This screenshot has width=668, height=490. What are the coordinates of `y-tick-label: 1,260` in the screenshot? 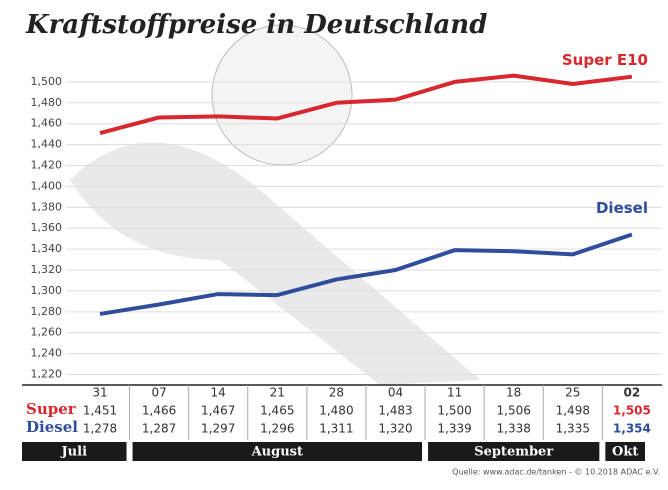 It's located at (47, 332).